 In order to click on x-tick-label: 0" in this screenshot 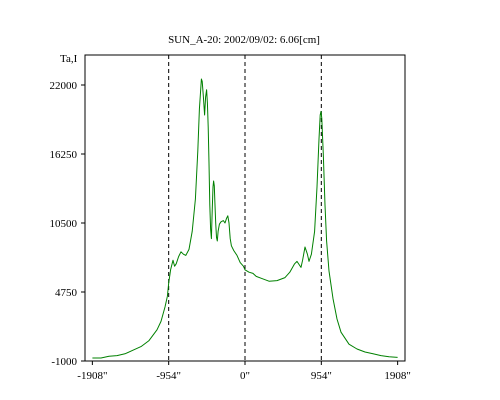, I will do `click(245, 376)`.